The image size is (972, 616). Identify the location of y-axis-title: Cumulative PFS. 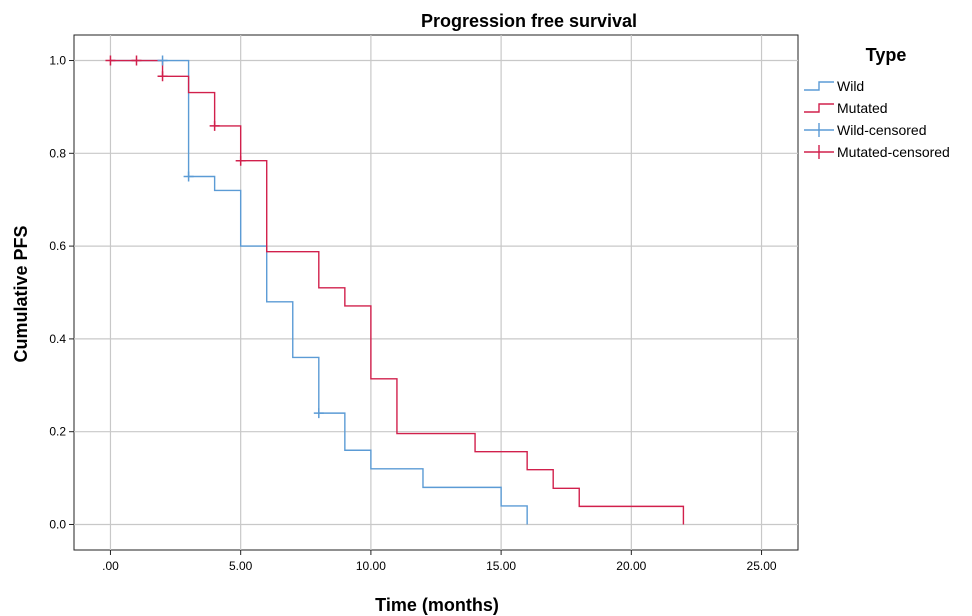
(21, 293).